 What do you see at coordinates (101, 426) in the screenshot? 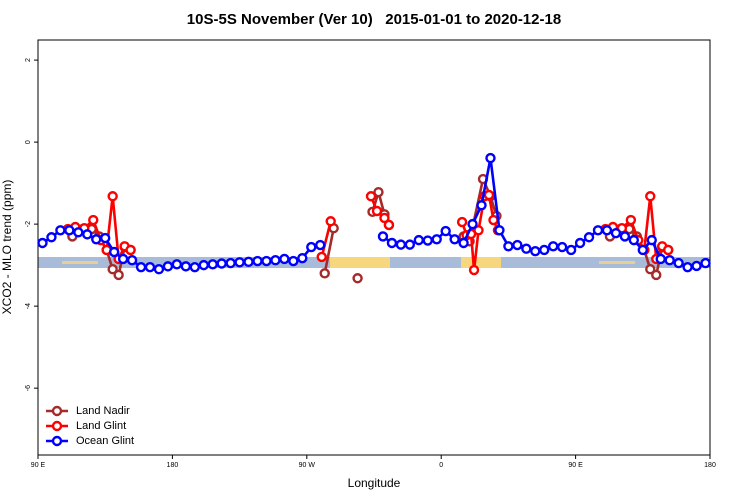
I see `legend-label: Land Glint` at bounding box center [101, 426].